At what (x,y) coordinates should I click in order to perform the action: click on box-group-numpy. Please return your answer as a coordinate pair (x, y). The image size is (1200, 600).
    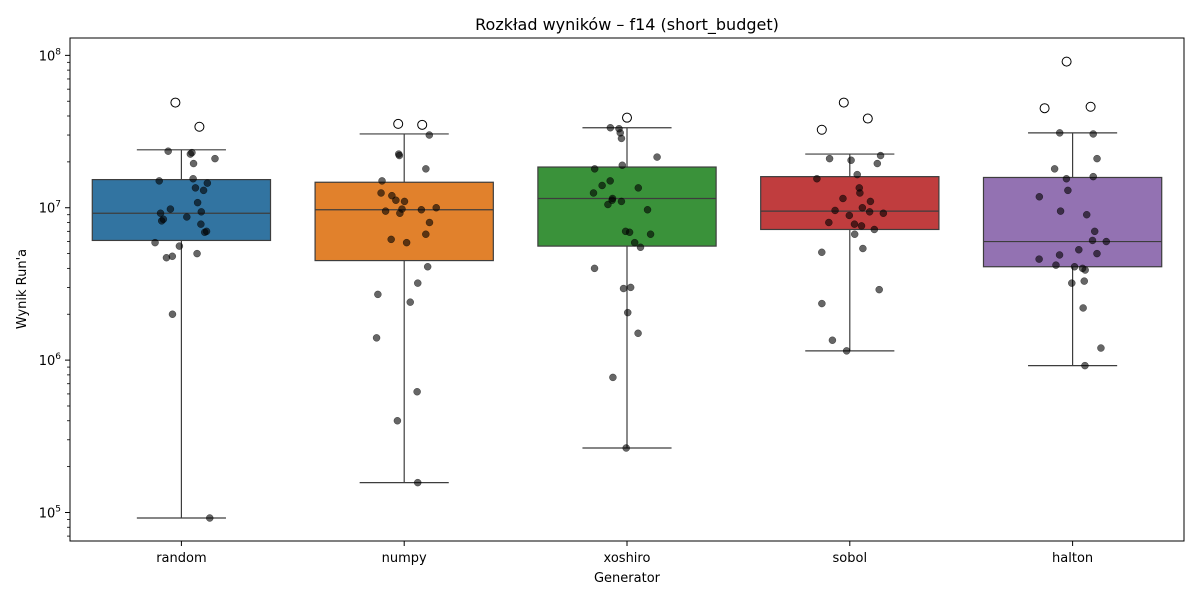
    Looking at the image, I should click on (404, 302).